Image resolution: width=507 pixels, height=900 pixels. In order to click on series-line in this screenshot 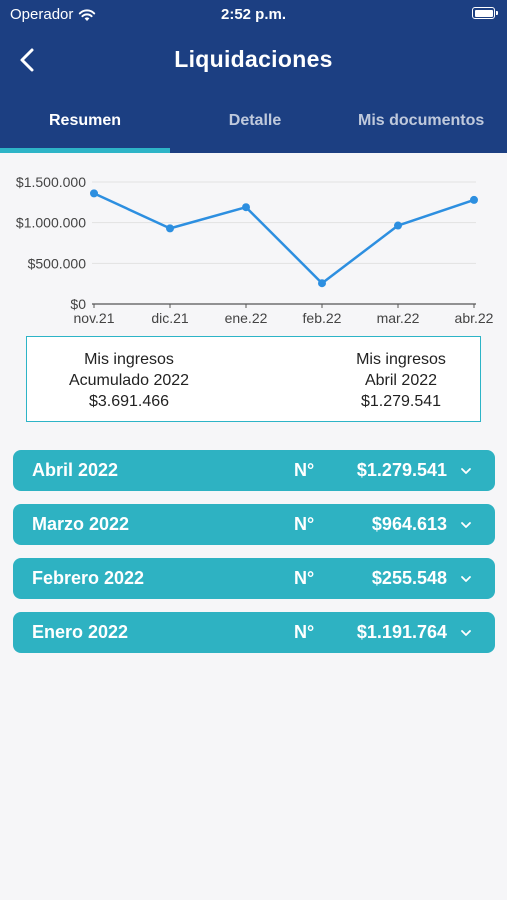, I will do `click(284, 238)`.